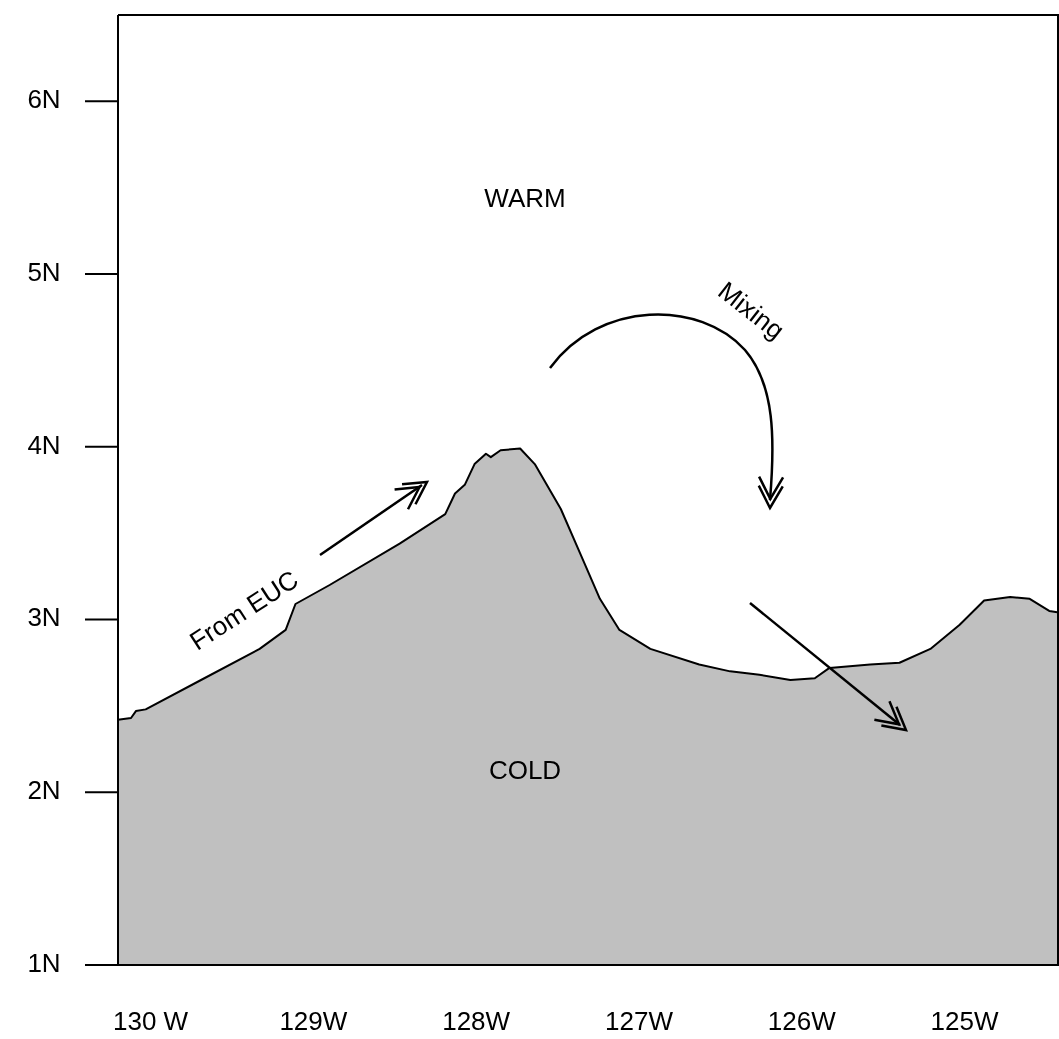 The height and width of the screenshot is (1039, 1059). What do you see at coordinates (802, 1021) in the screenshot?
I see `x-tick-label: 126W` at bounding box center [802, 1021].